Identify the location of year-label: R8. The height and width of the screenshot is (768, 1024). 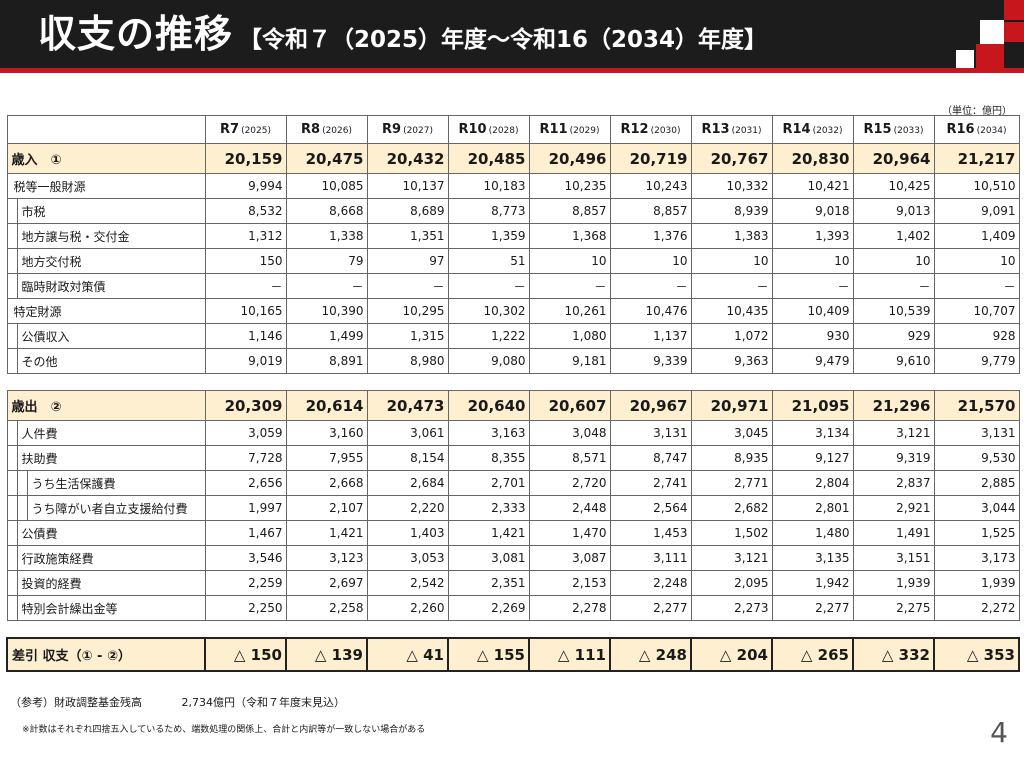
(311, 129).